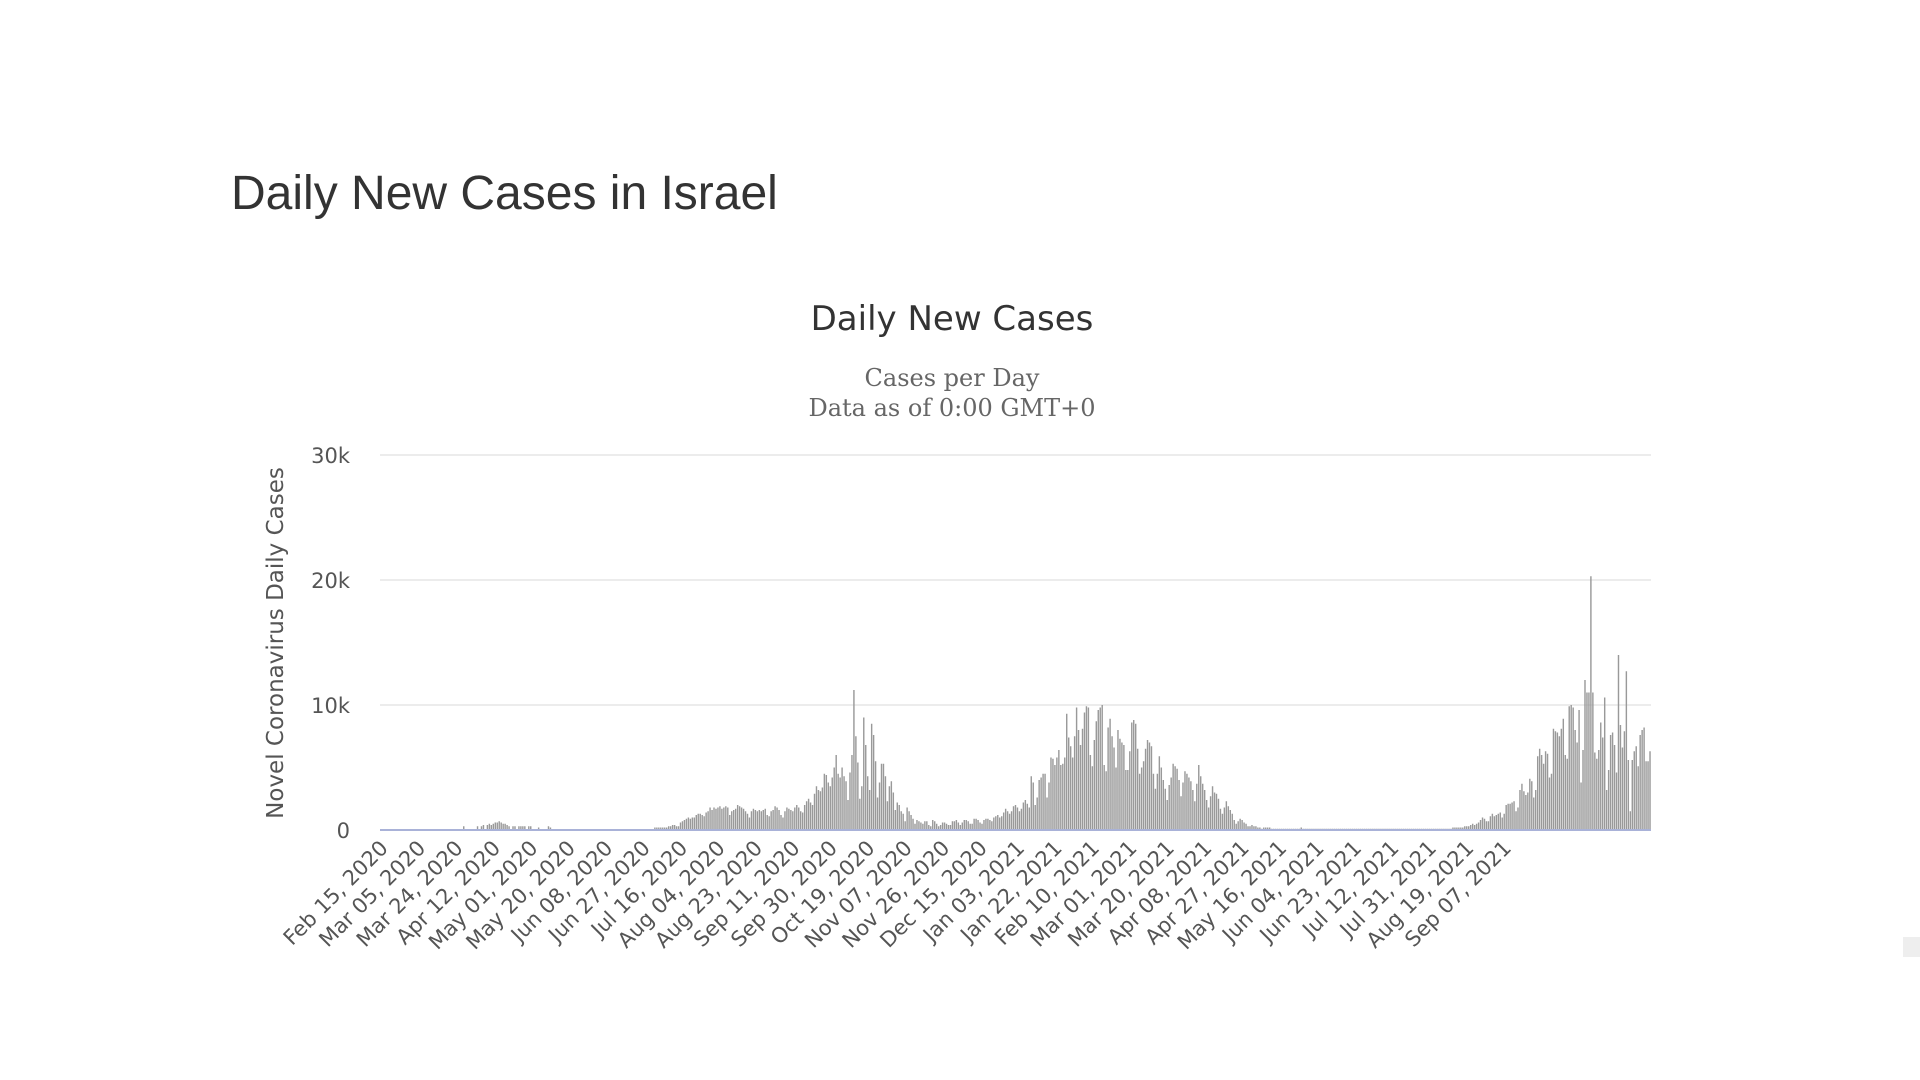  Describe the element at coordinates (1057, 703) in the screenshot. I see `bar-series` at that location.